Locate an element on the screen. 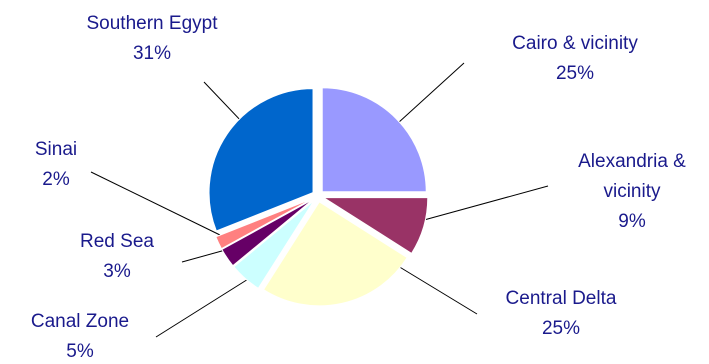  leader-line-central-delta is located at coordinates (435, 288).